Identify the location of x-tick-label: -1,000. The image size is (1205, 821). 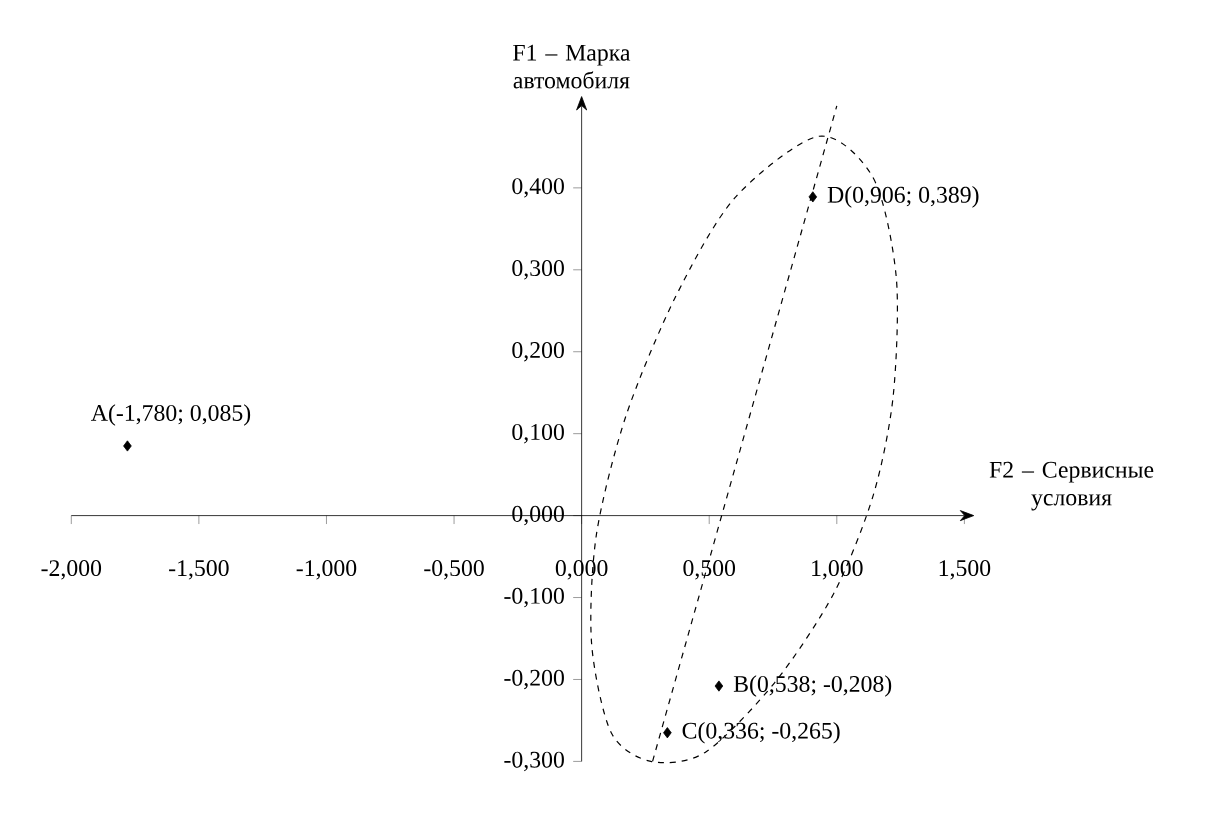
(326, 570).